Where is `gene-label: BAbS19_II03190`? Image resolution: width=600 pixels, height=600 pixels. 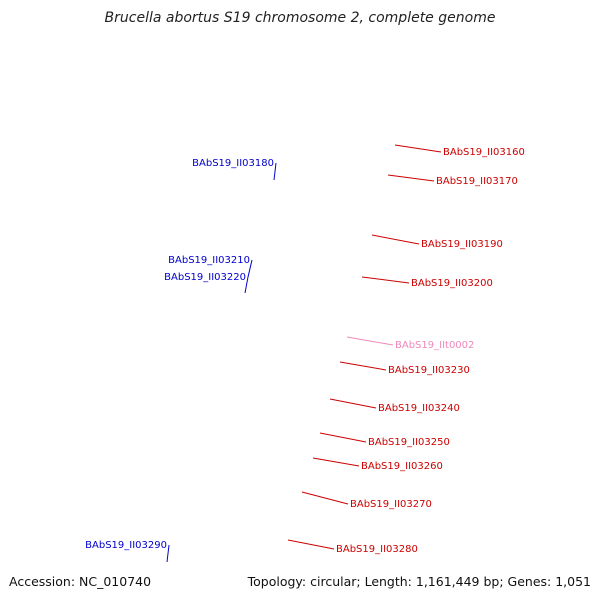
gene-label: BAbS19_II03190 is located at coordinates (462, 244).